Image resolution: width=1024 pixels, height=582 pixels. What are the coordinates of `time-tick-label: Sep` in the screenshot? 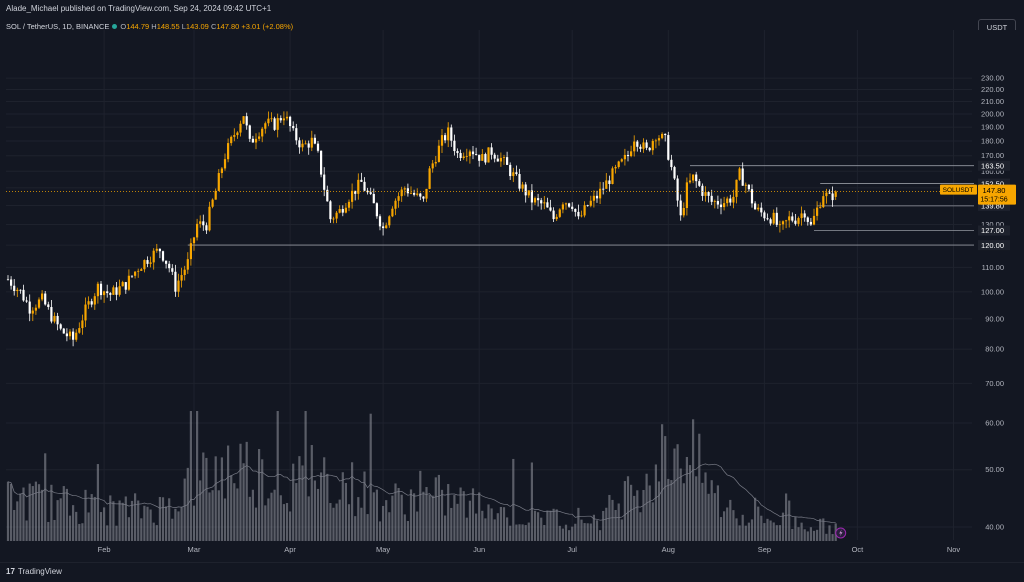 It's located at (764, 549).